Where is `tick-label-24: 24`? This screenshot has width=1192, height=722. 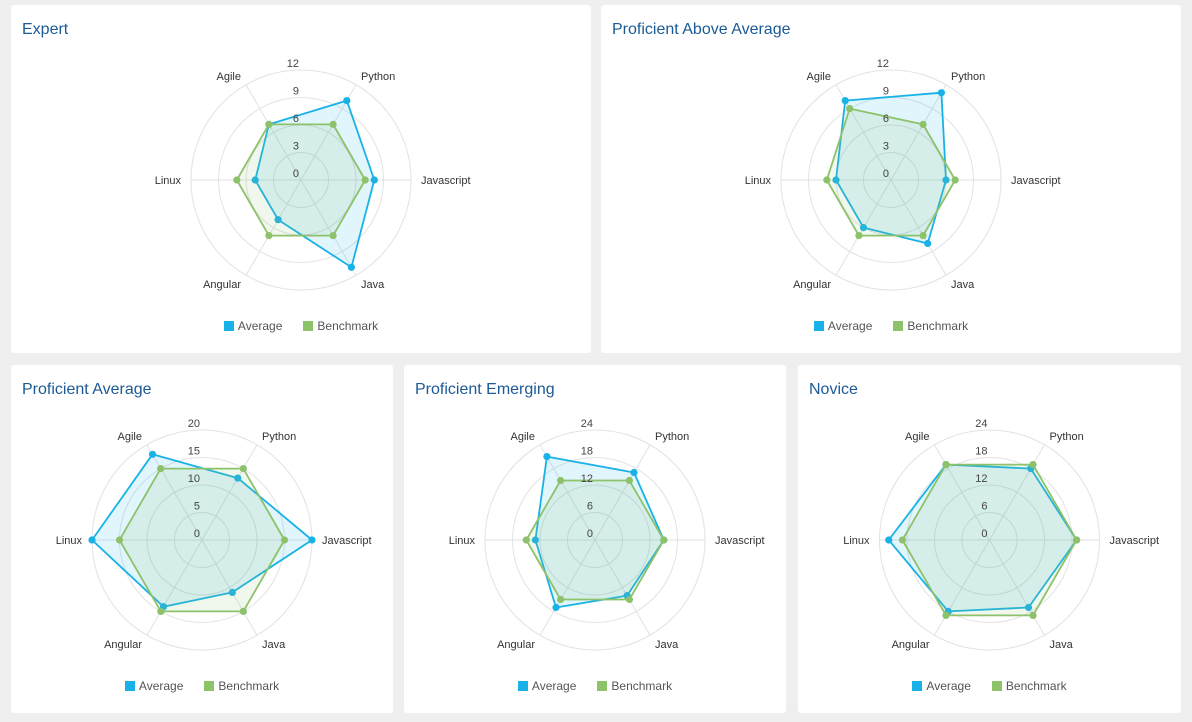
tick-label-24: 24 is located at coordinates (587, 424).